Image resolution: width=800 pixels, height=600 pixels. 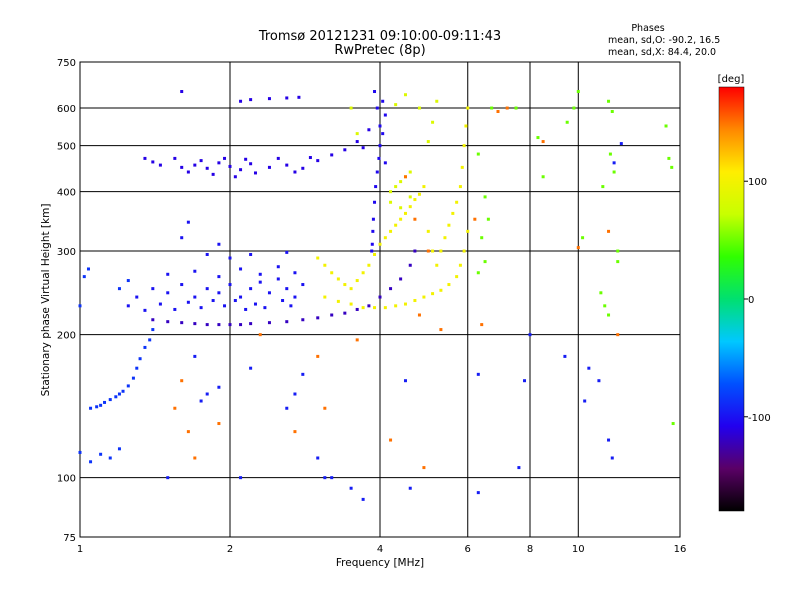 I want to click on x-axis-ticks: 1 2 4 6 8 10 16, so click(x=382, y=549).